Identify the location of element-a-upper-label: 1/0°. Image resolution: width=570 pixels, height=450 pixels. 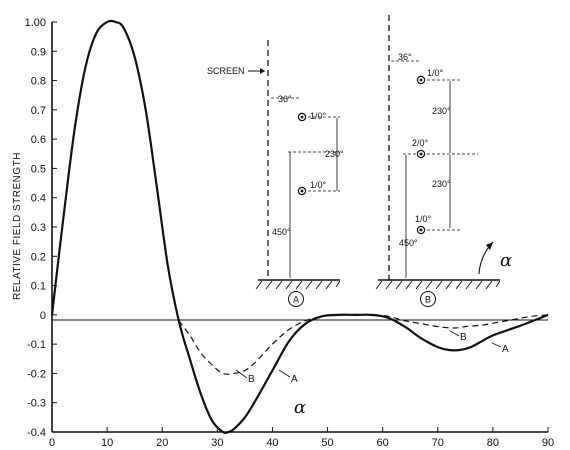
(318, 116).